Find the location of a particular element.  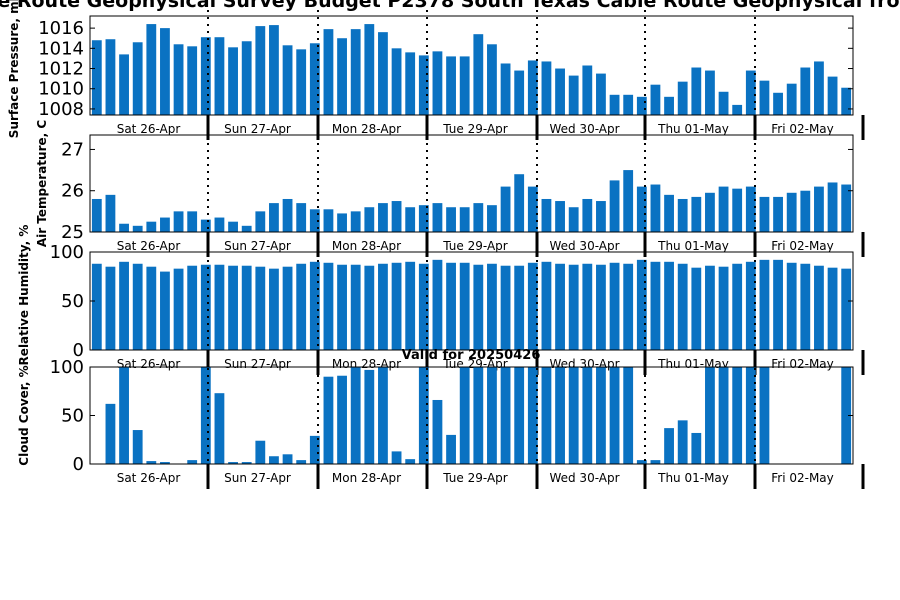

temperature-day-label: Tue 29-Apr is located at coordinates (474, 246).